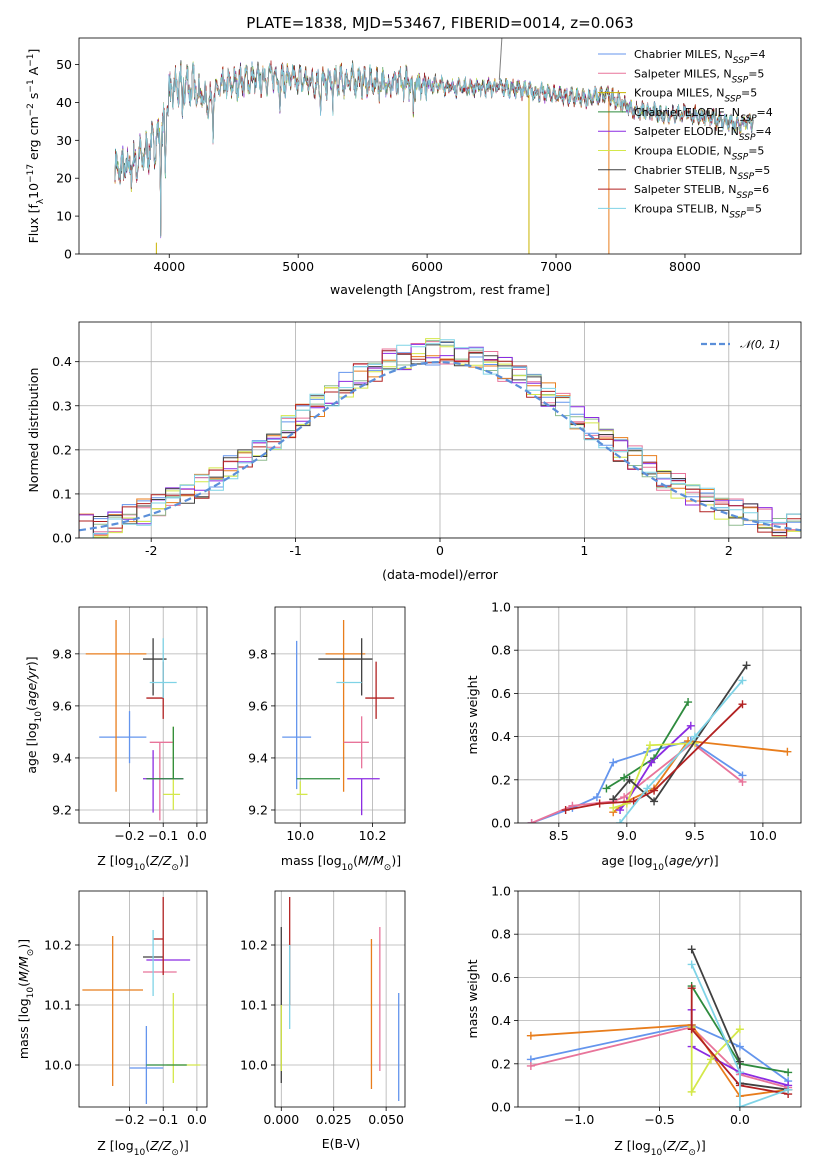 This screenshot has height=1170, width=819. I want to click on y-axis-label: age [log10(age/yr)], so click(34, 714).